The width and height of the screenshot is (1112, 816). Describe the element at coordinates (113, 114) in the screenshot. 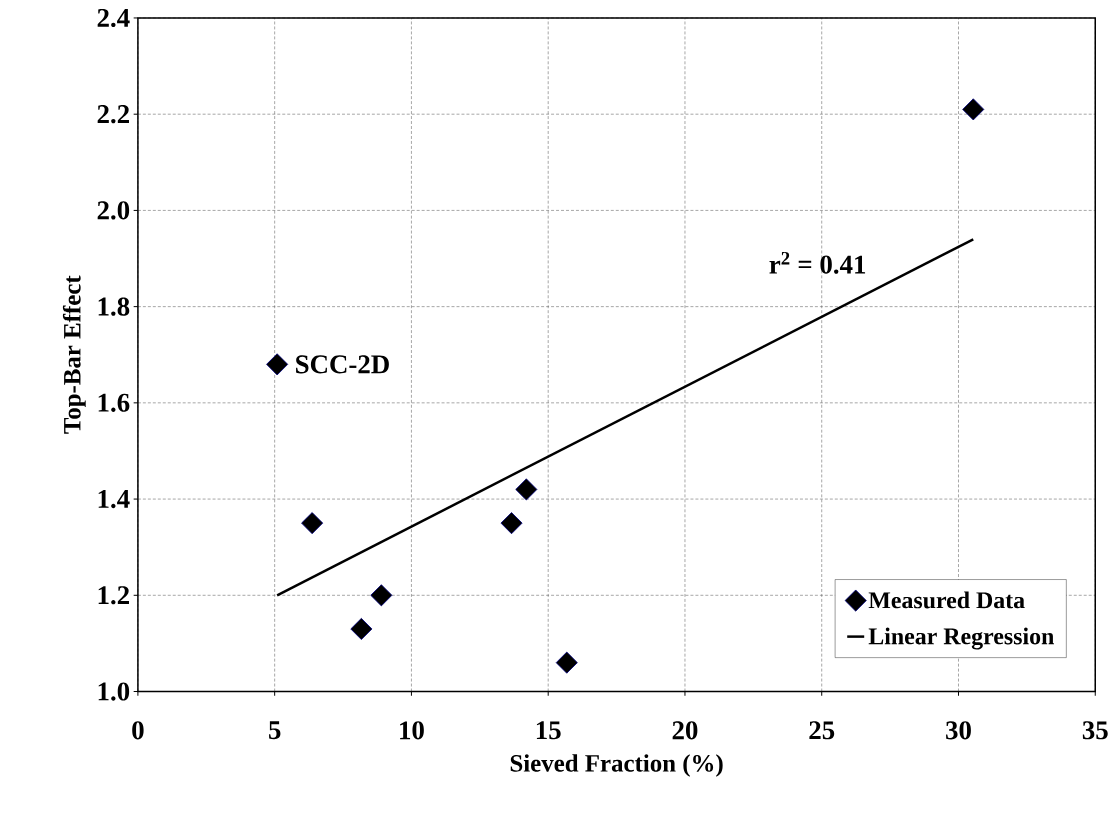

I see `y-tick-label: 2.2` at that location.